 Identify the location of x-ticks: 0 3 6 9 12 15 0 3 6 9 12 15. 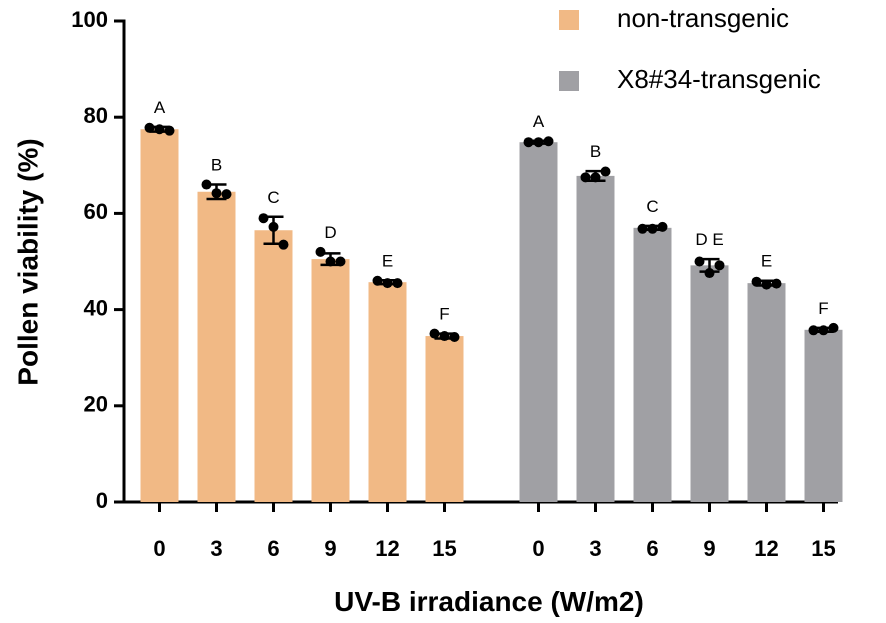
(494, 531).